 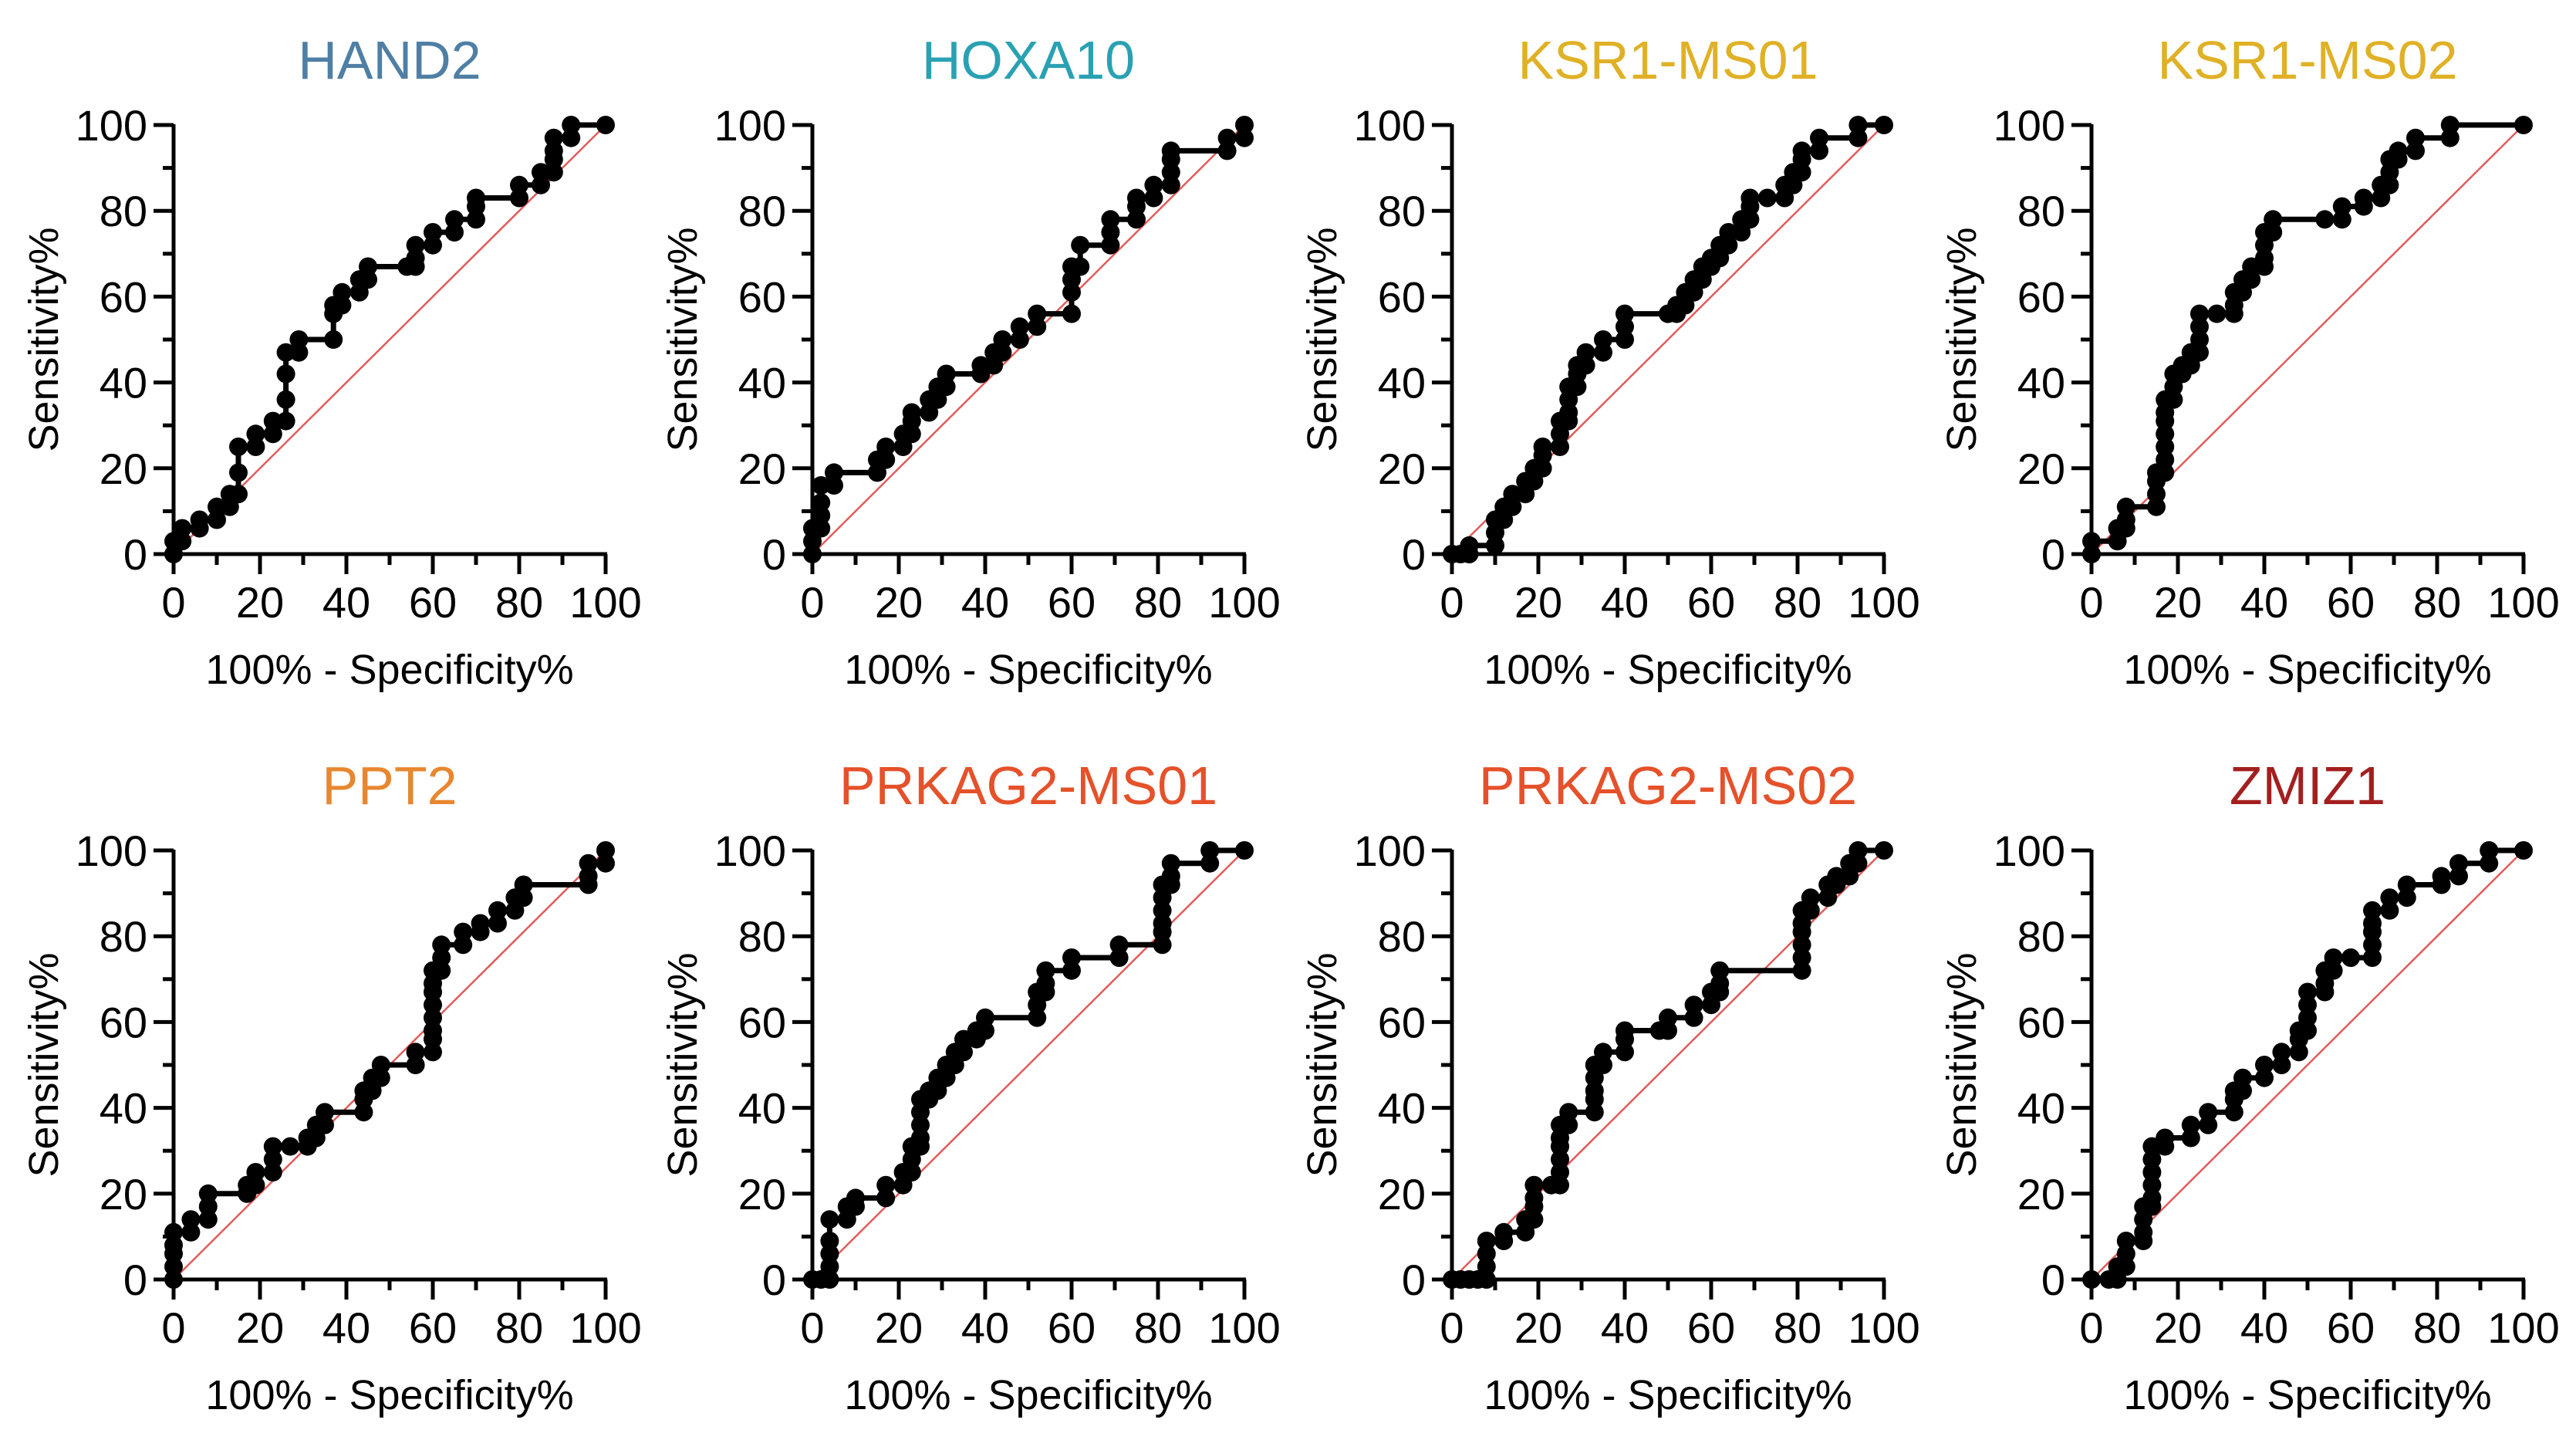 I want to click on y-axis-label: Sensitivity%, so click(x=1322, y=1064).